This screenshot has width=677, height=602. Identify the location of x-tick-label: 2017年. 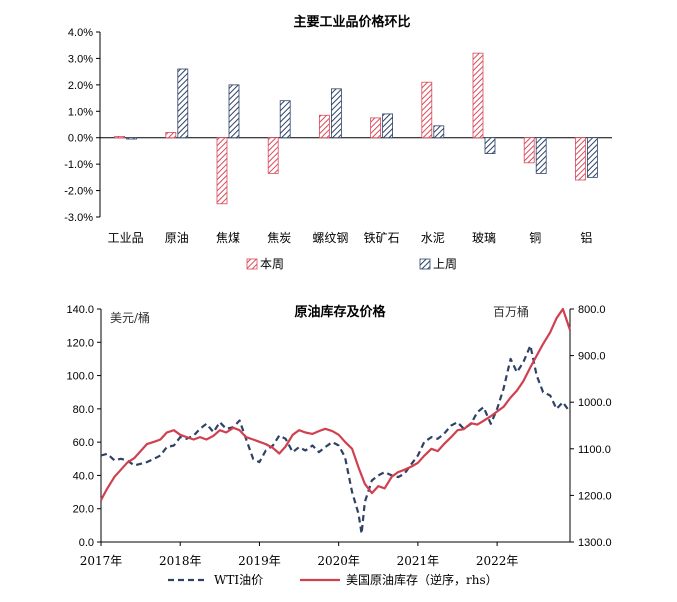
(101, 561).